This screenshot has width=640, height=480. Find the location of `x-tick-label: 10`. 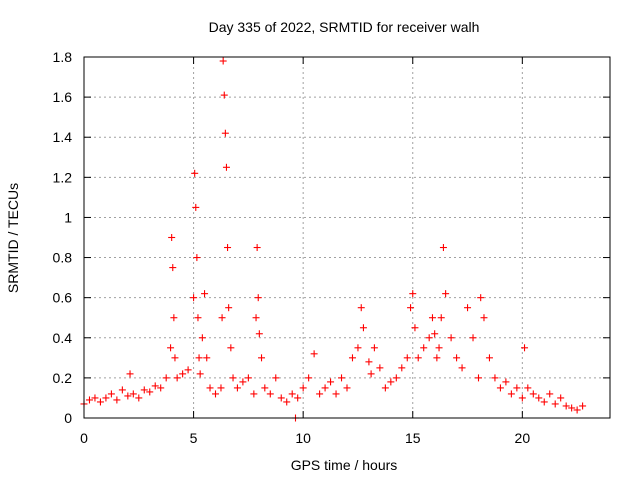

x-tick-label: 10 is located at coordinates (303, 438).